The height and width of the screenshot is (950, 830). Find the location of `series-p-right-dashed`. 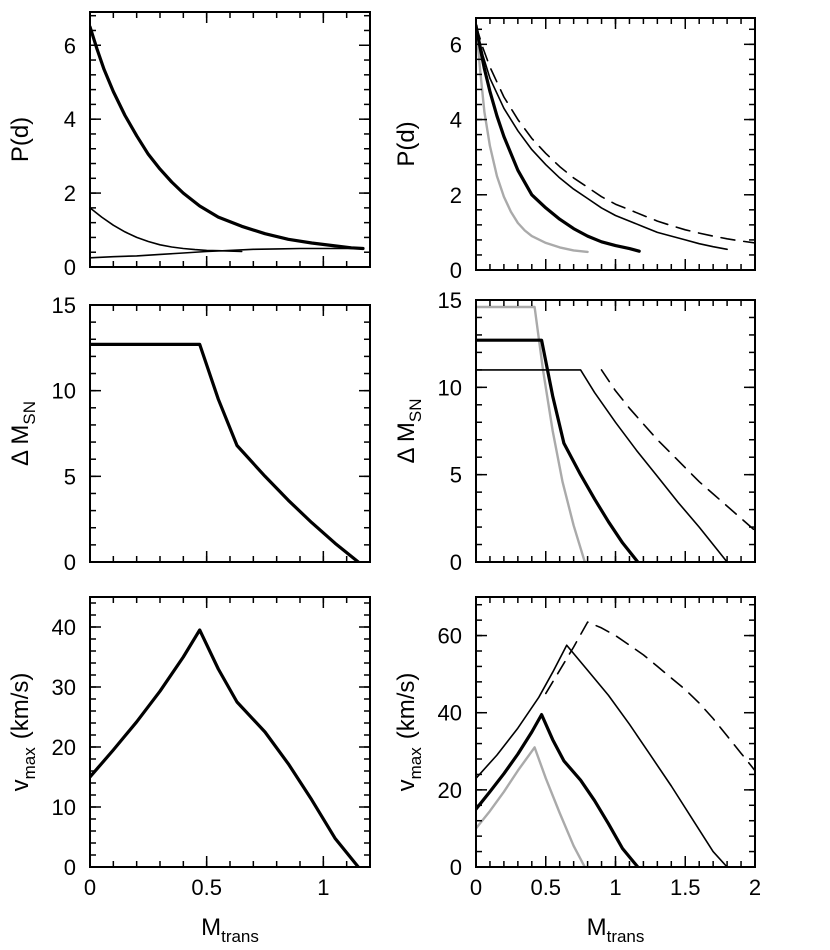

series-p-right-dashed is located at coordinates (615, 134).